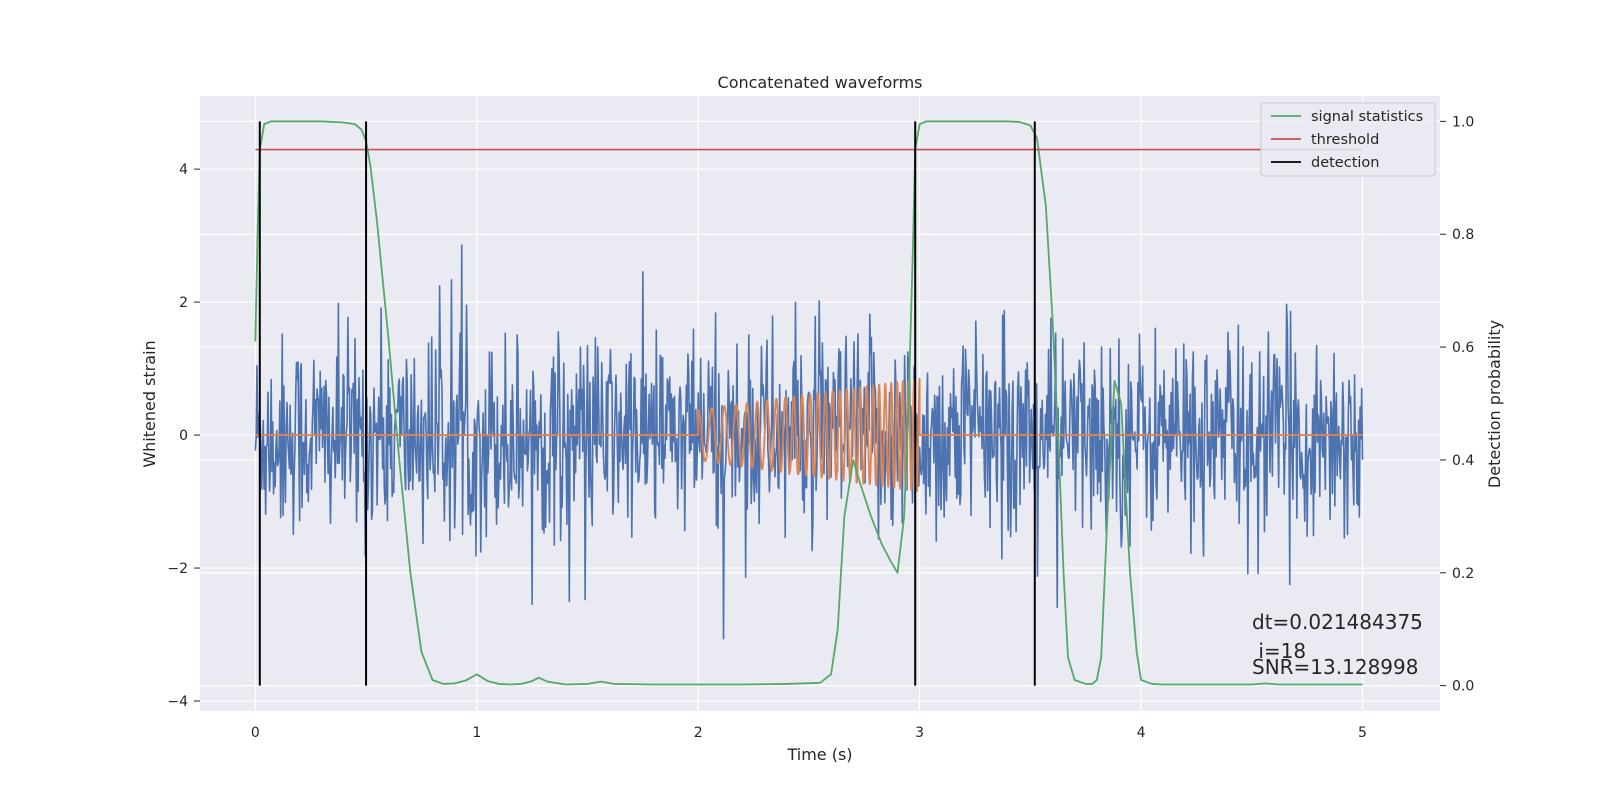  Describe the element at coordinates (1463, 687) in the screenshot. I see `y-right-tick-label-0: 0.0` at that location.